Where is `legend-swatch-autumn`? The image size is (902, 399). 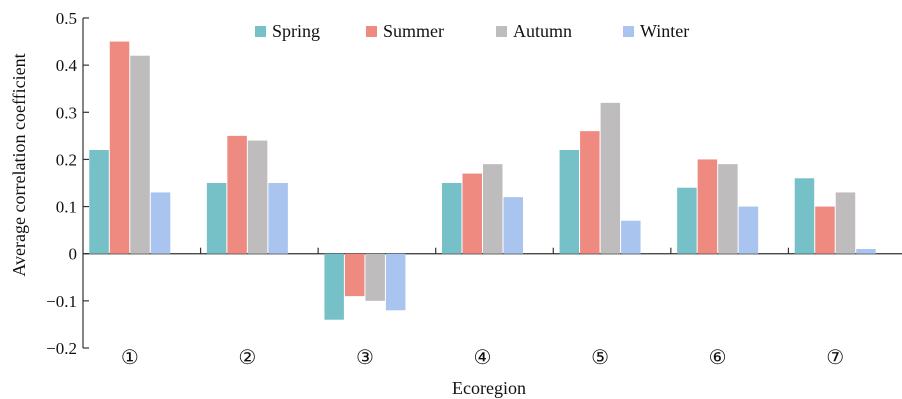 legend-swatch-autumn is located at coordinates (501, 31).